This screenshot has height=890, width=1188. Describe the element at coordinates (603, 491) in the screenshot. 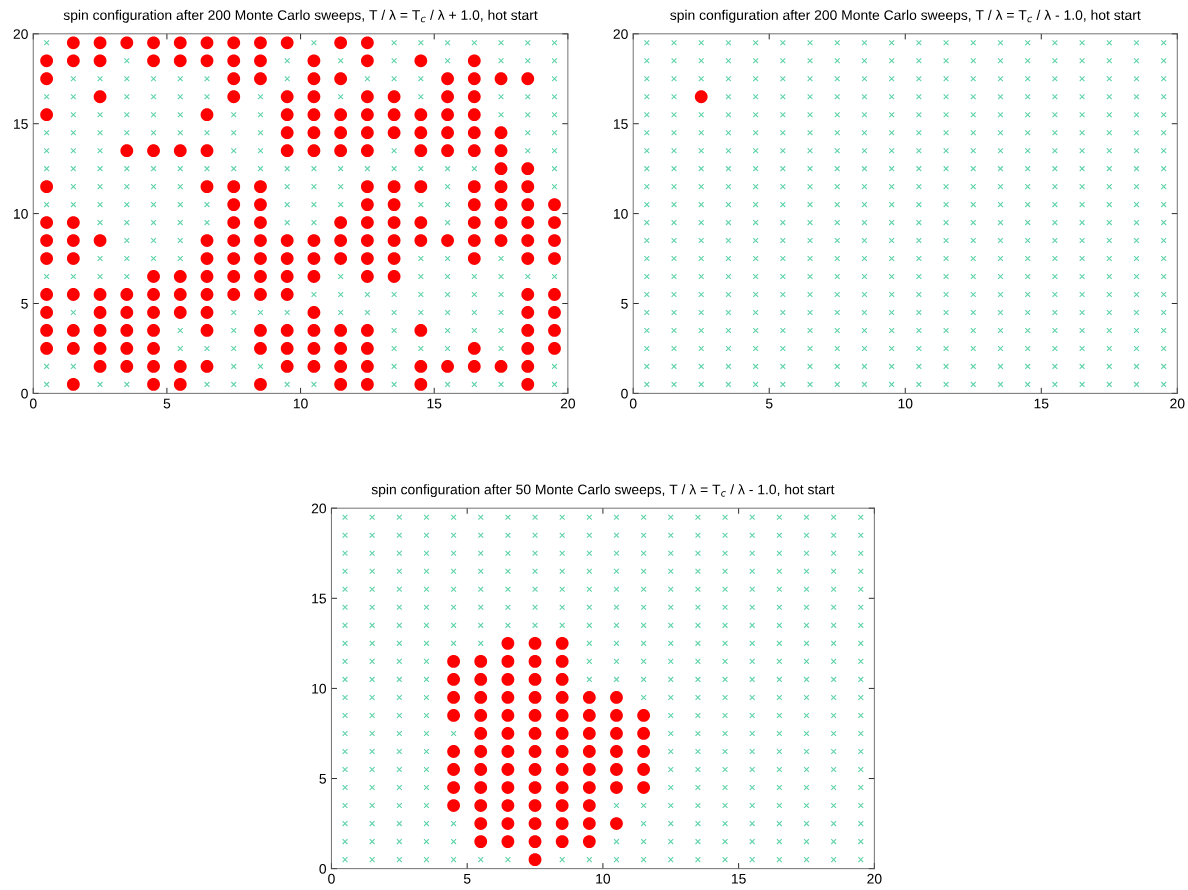

I see `chart-title: spin configuration after 50 Monte Carlo sweeps, T / λ = T$_{c}$ / λ - 1.0, hot start` at that location.